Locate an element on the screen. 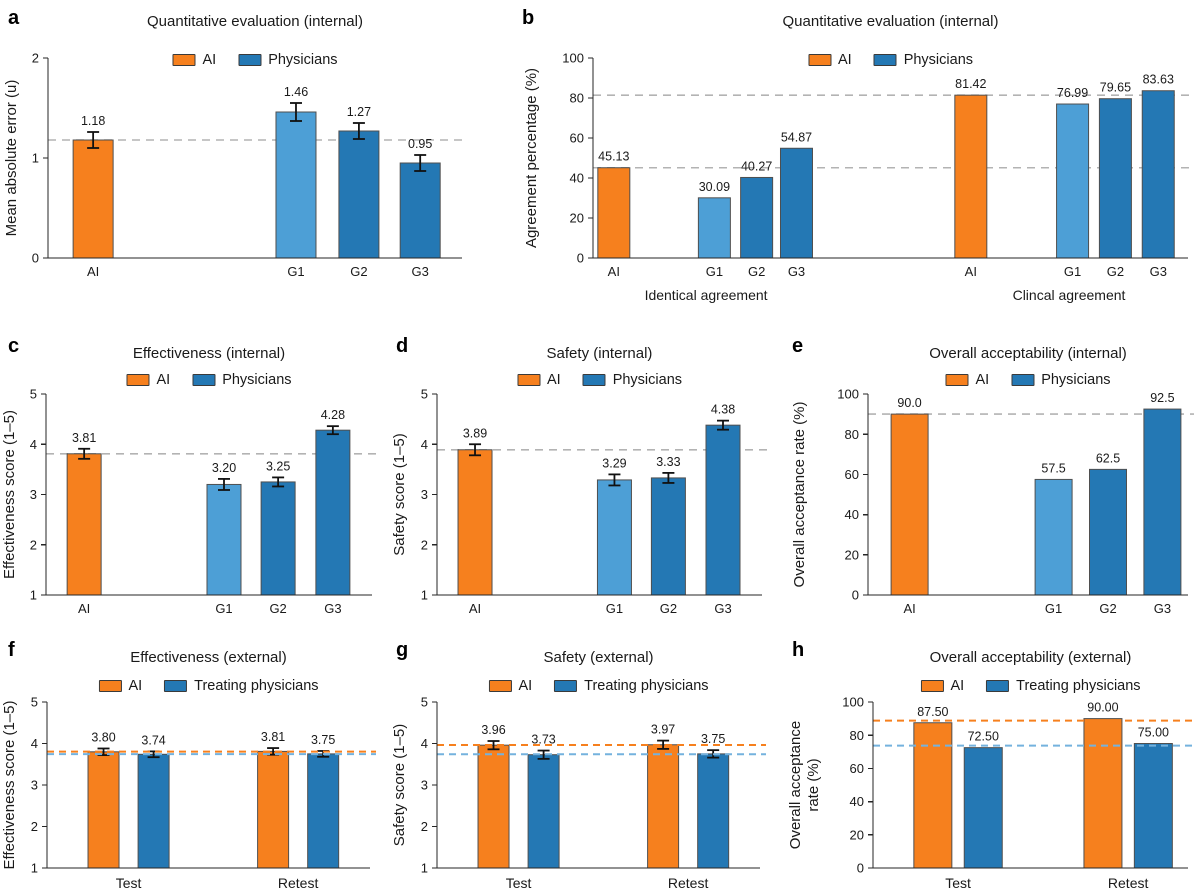 The width and height of the screenshot is (1200, 892). y-tick-label: 20 is located at coordinates (577, 218).